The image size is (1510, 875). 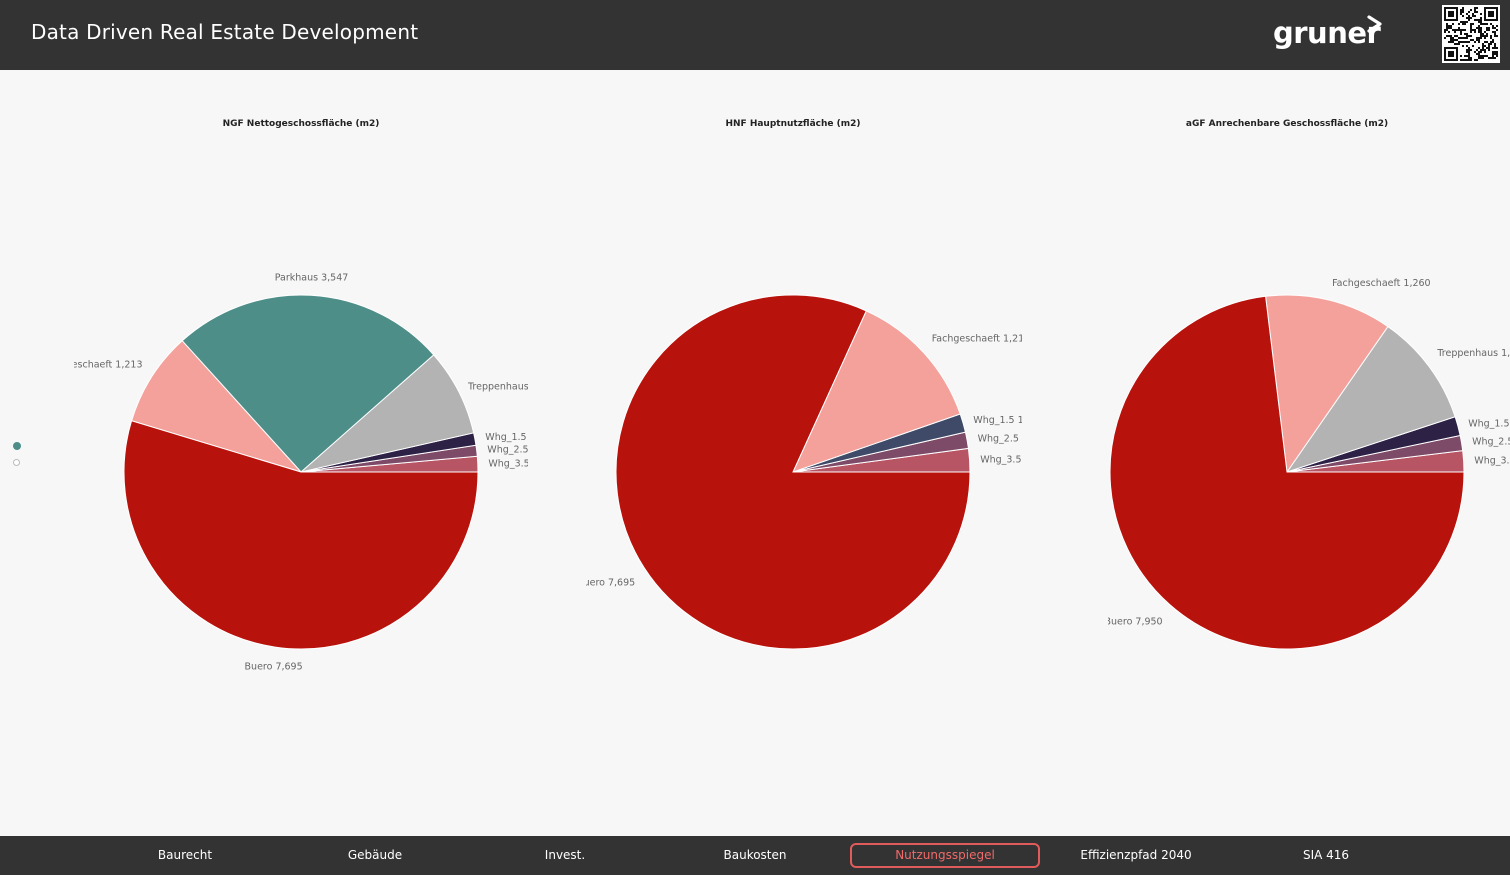 I want to click on slice-label: Treppenhaus 1,120, so click(x=1473, y=353).